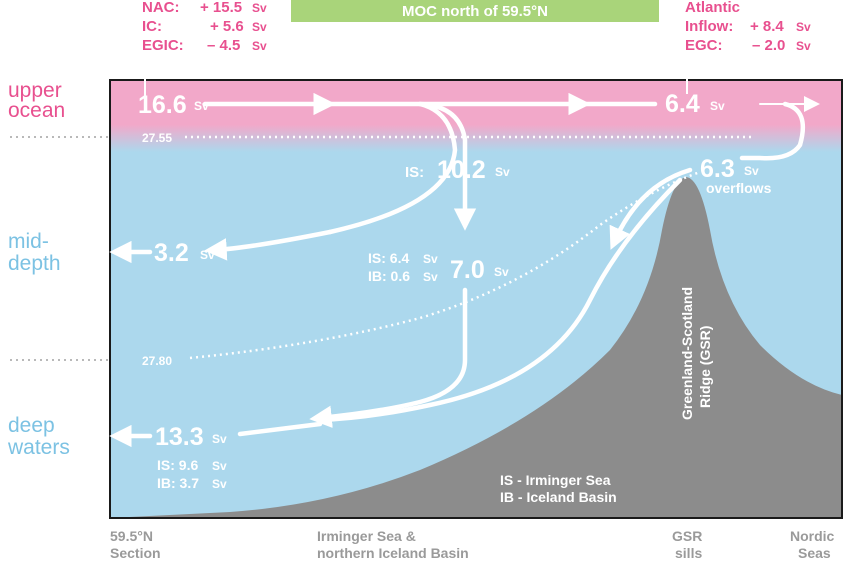 This screenshot has width=850, height=580. What do you see at coordinates (135, 553) in the screenshot?
I see `bottom-label-section-2: Section` at bounding box center [135, 553].